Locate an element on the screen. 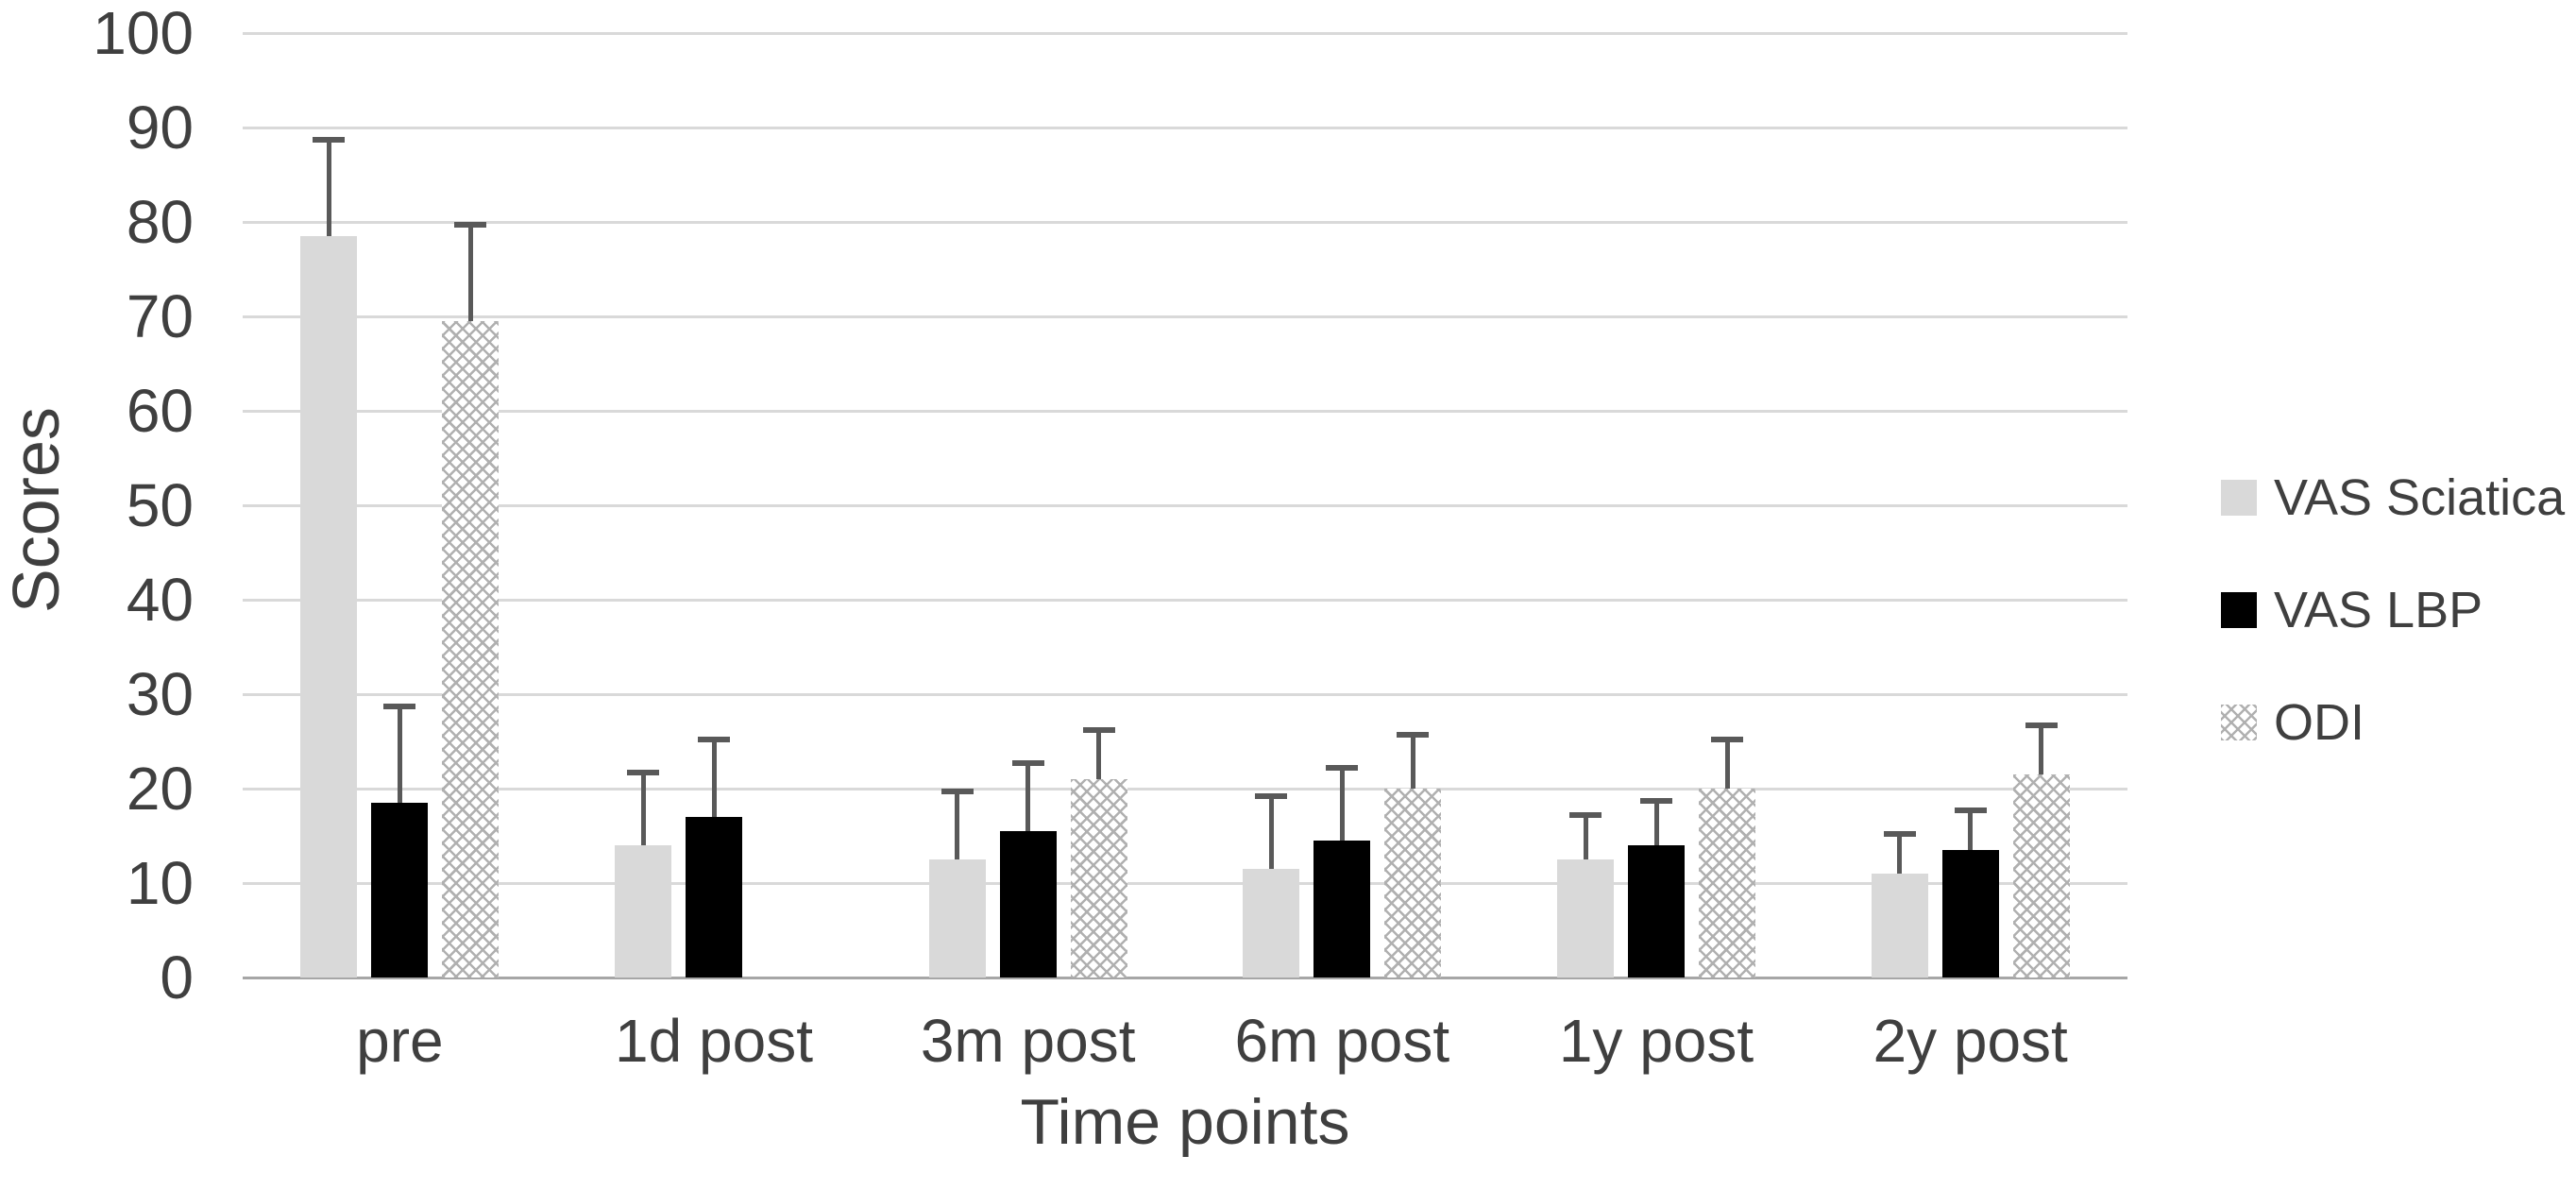 This screenshot has width=2576, height=1190. error-bar-cap-odi-3m-post is located at coordinates (1098, 730).